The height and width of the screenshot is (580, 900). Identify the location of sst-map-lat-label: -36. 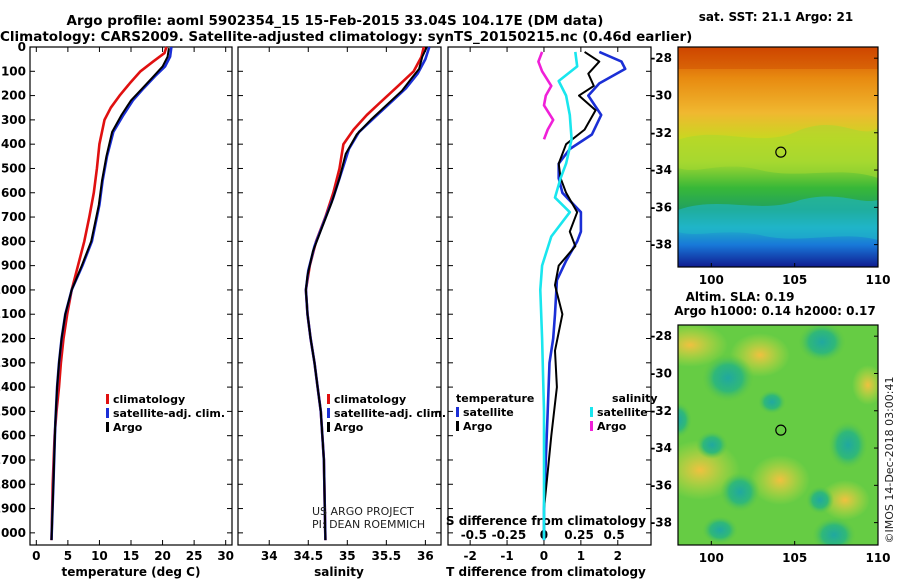
(661, 207).